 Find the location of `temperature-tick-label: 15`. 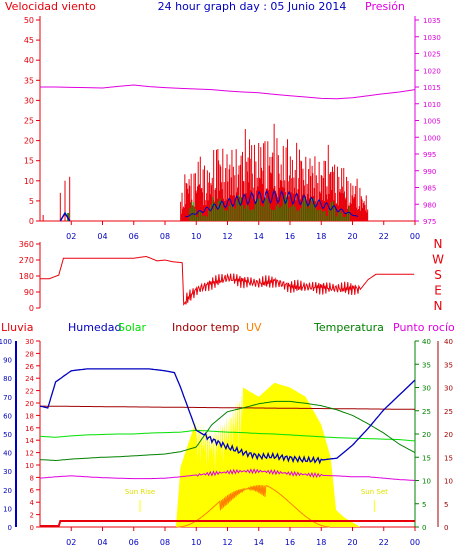

temperature-tick-label: 15 is located at coordinates (426, 458).